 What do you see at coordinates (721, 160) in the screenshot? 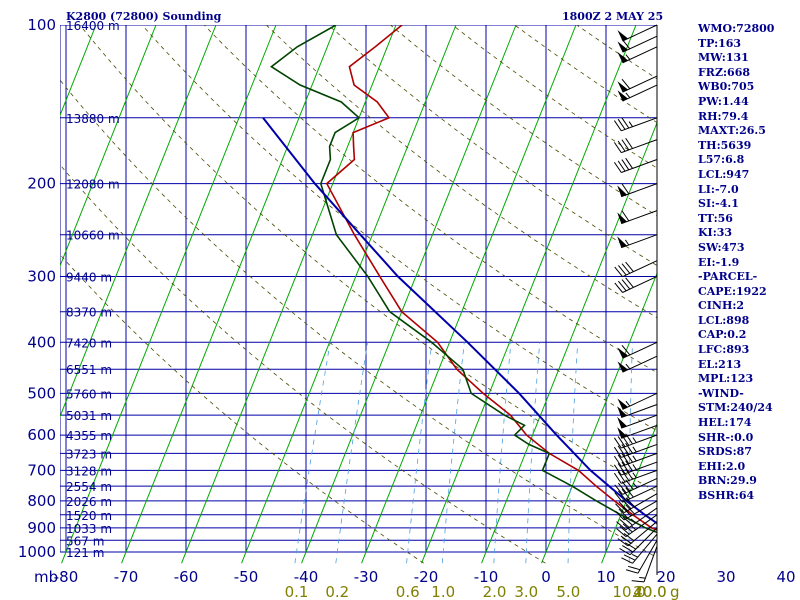
I see `stat-item: L57:6.8` at bounding box center [721, 160].